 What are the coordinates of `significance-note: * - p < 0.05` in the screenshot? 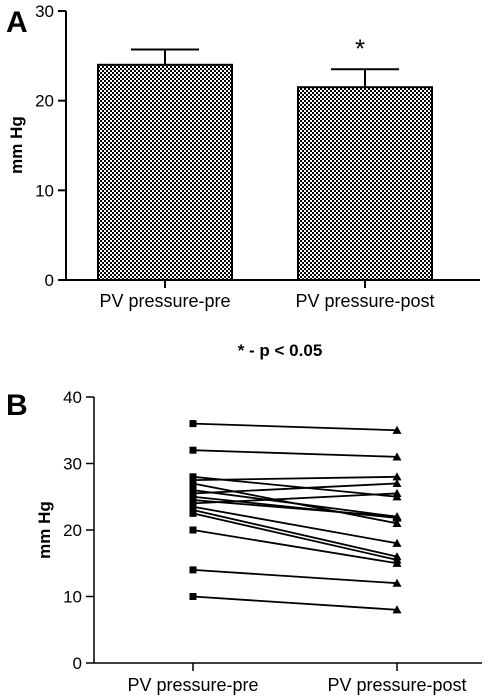 It's located at (280, 350).